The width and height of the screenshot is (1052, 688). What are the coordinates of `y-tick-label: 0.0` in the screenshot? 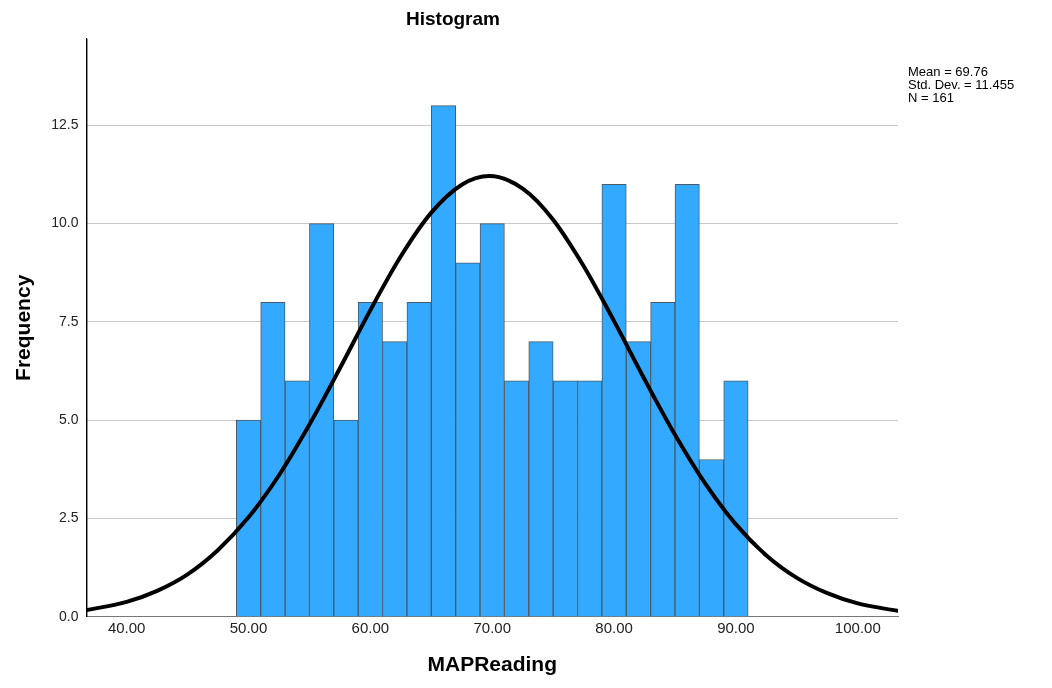 It's located at (68, 615).